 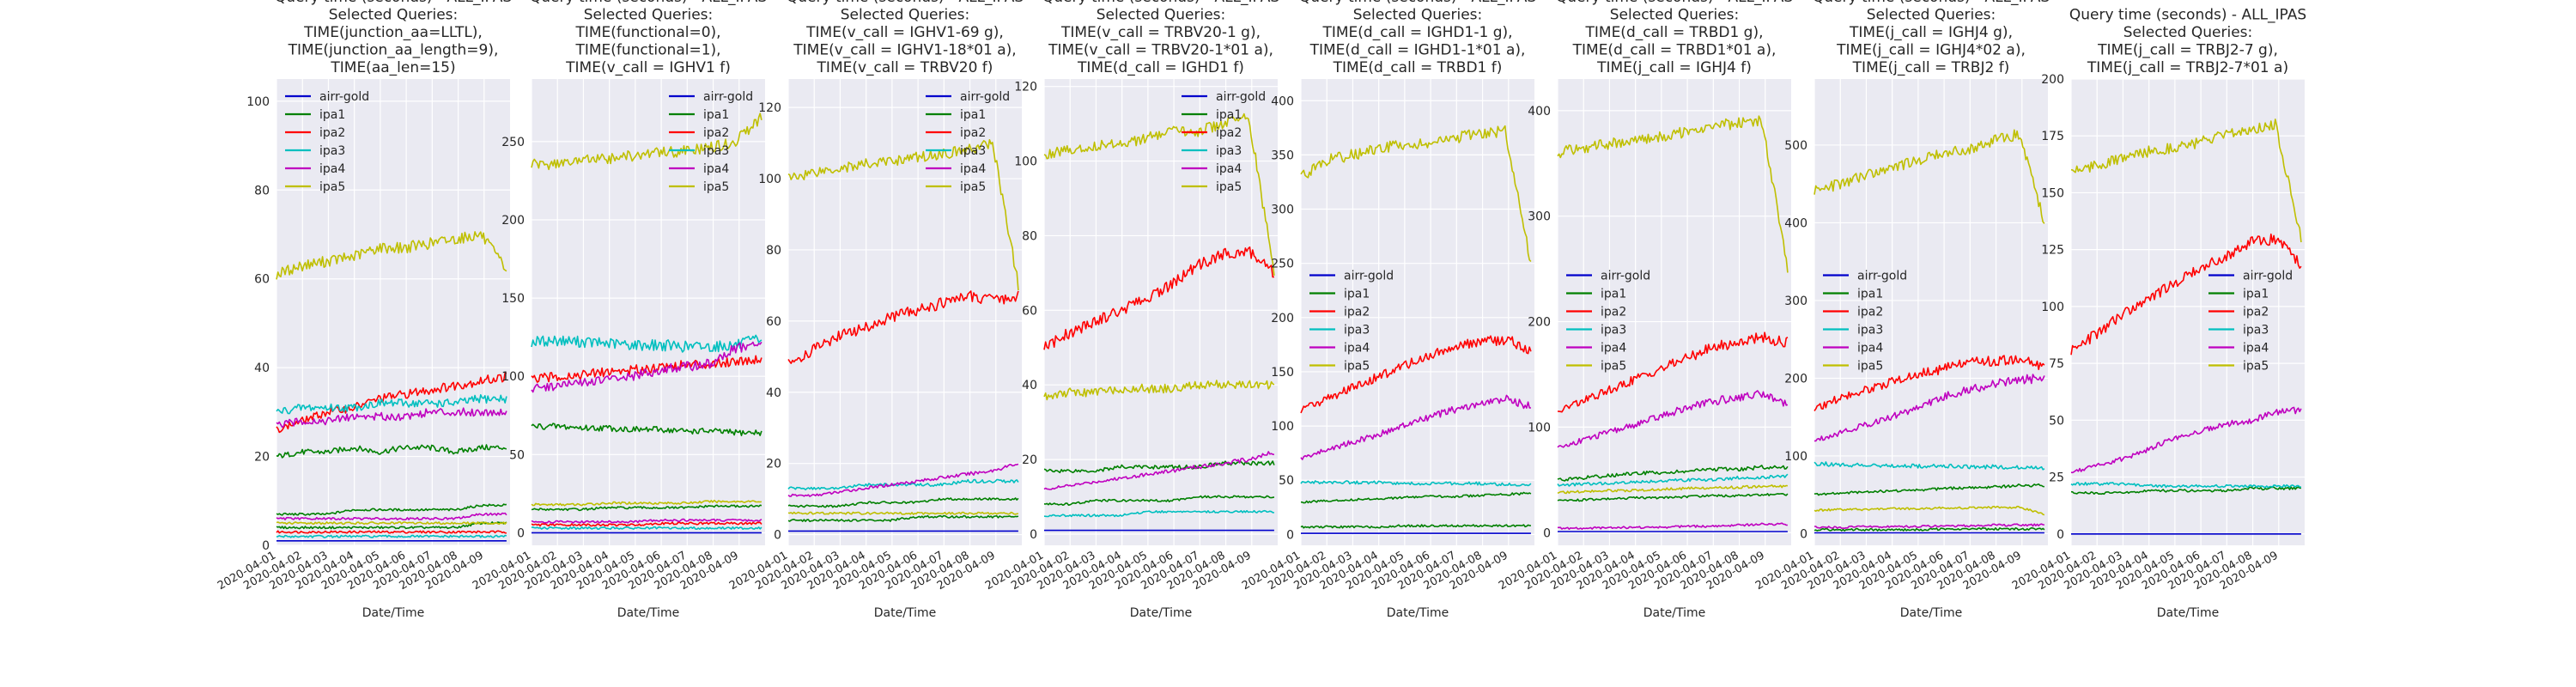 I want to click on chart-title-line: TIME(v_call = IGHV1 f), so click(x=648, y=67).